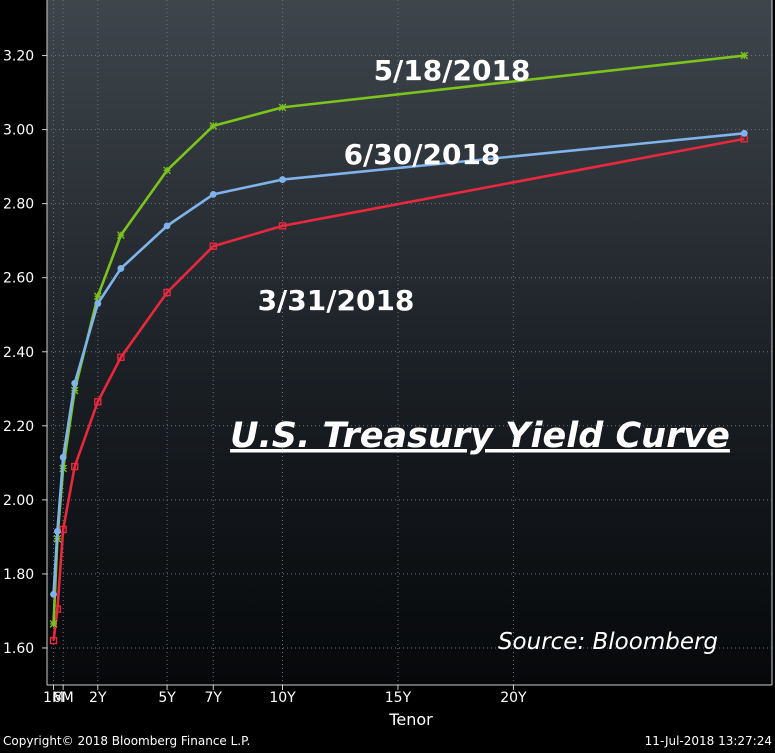 Image resolution: width=775 pixels, height=753 pixels. Describe the element at coordinates (18, 575) in the screenshot. I see `y-tick-label: 1.80` at that location.